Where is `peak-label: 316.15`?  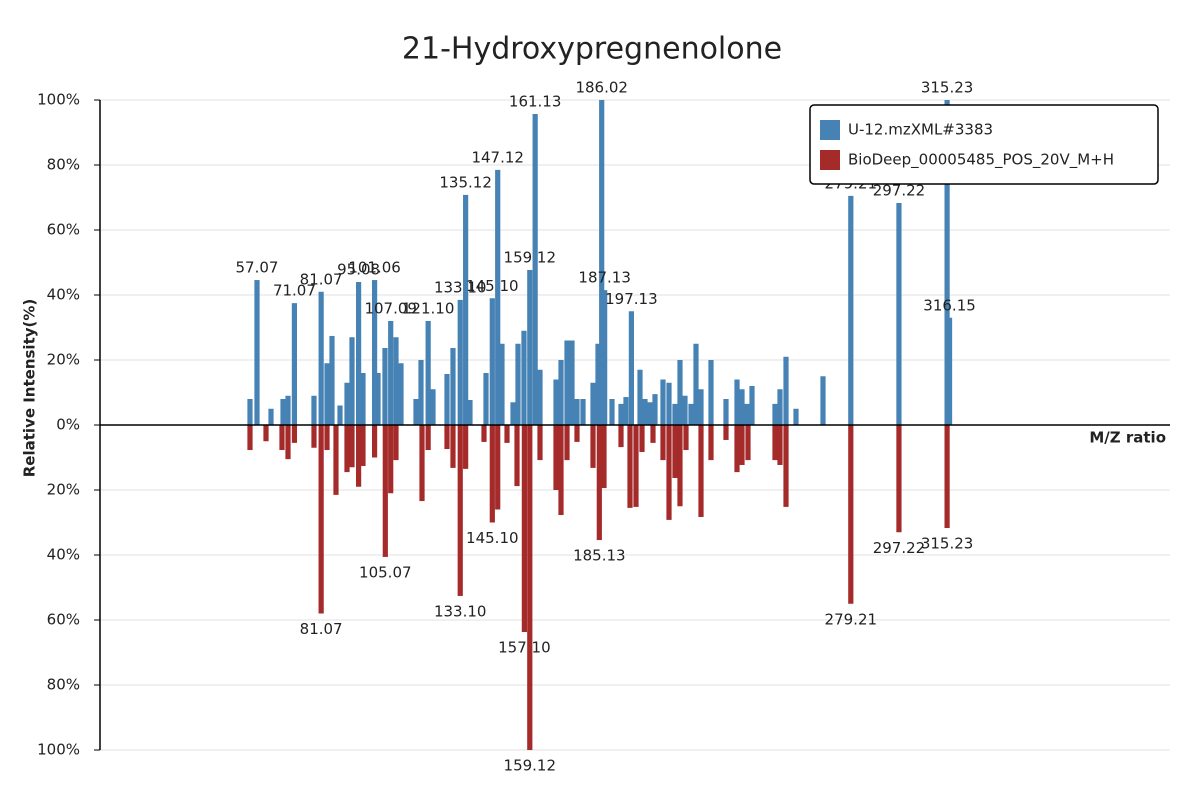
peak-label: 316.15 is located at coordinates (949, 305).